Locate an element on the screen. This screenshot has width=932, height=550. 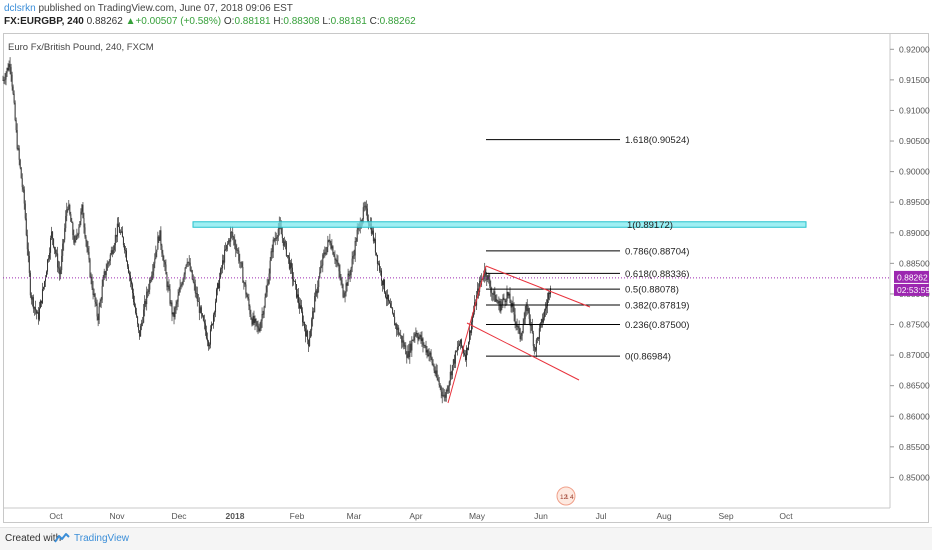
badge-label: 12 is located at coordinates (564, 497).